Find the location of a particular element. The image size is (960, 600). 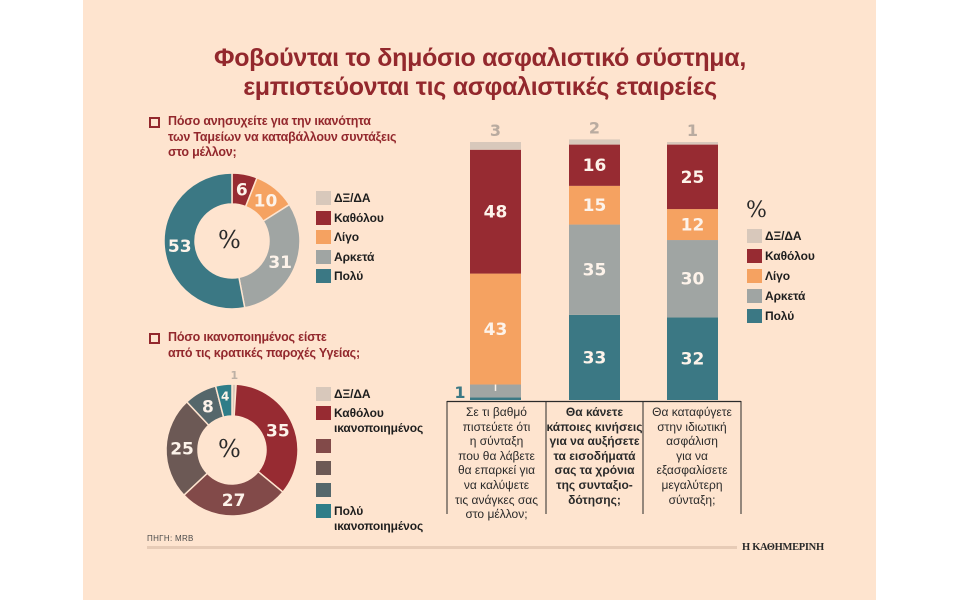

bar-category-label-line: ασφάλιση is located at coordinates (692, 441).